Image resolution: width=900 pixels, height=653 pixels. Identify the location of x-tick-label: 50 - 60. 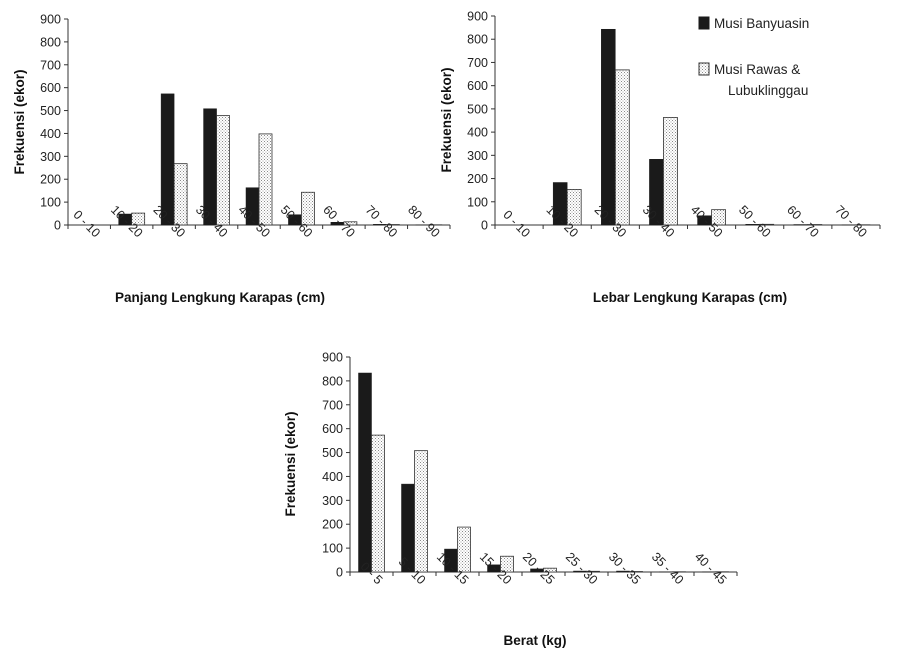
(754, 221).